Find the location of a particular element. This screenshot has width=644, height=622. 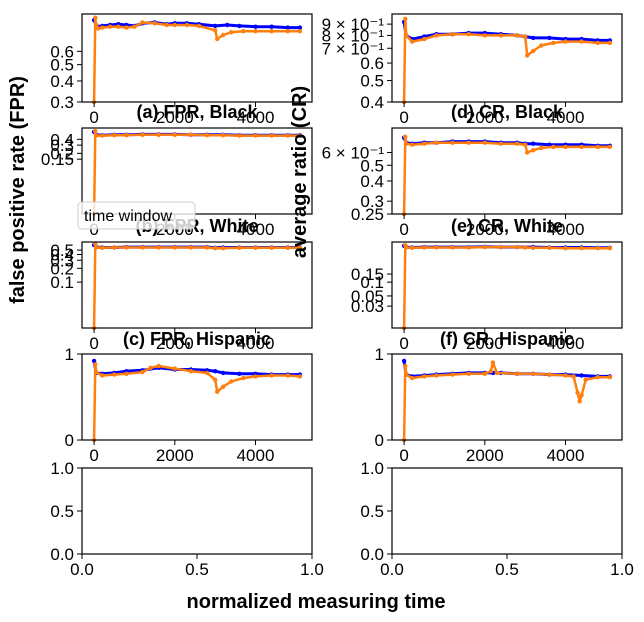

panel-e: 0 2000 4000 0.250.30.40.56 × 10⁻¹ is located at coordinates (472, 183).